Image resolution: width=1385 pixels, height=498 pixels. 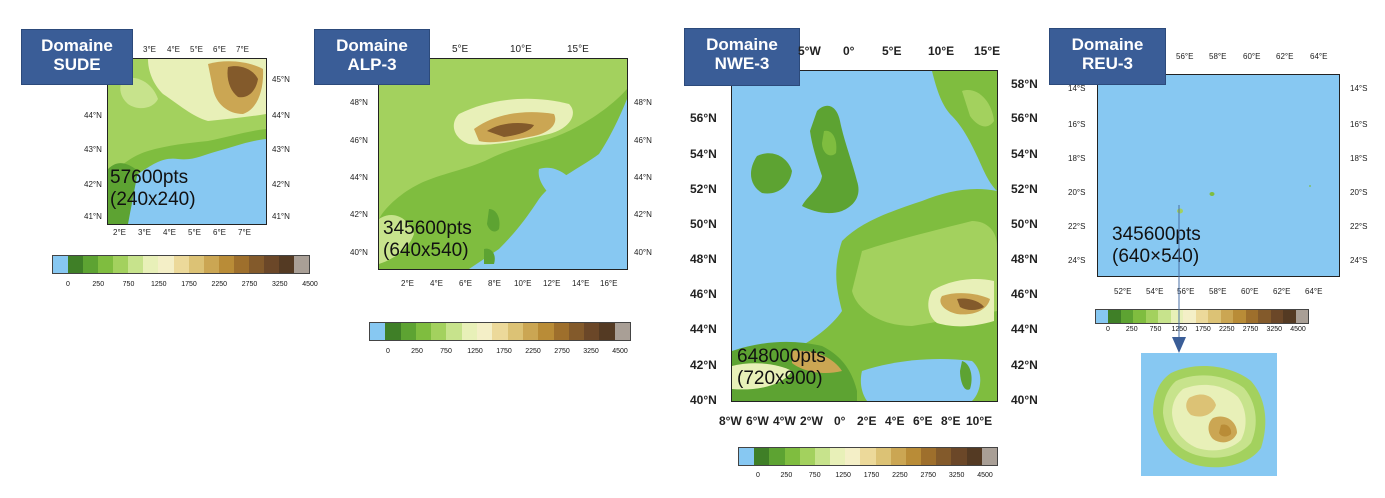 I want to click on nwe3-badge-line1: Domaine, so click(x=742, y=44).